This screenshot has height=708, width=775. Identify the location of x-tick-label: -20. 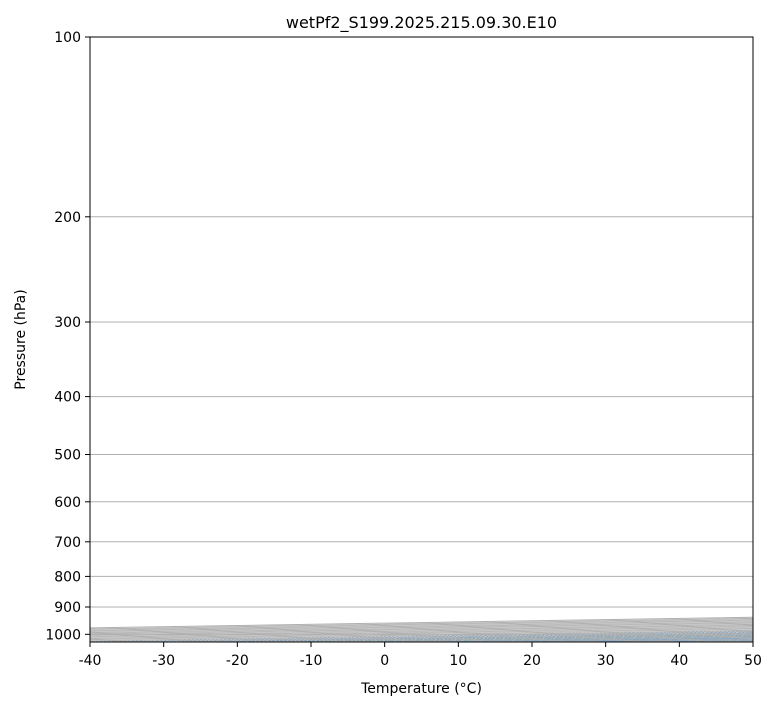
(237, 661).